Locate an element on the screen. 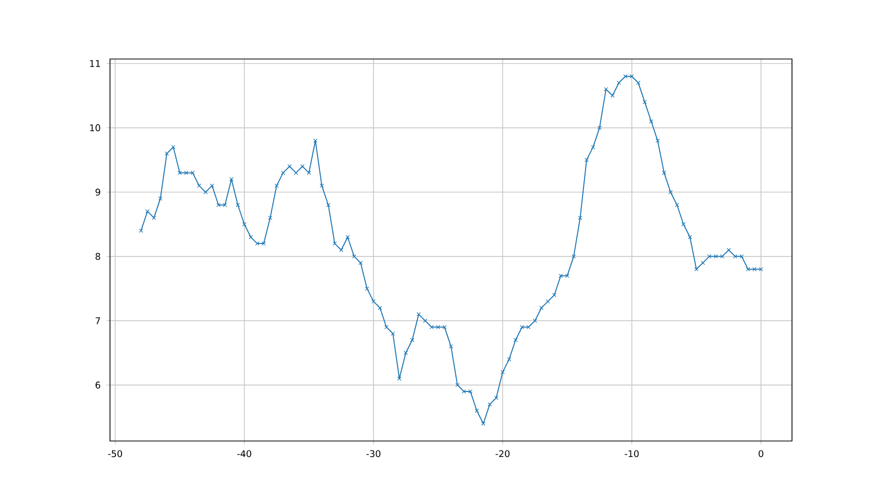 The width and height of the screenshot is (880, 495). y-tick-label: 10 is located at coordinates (95, 128).